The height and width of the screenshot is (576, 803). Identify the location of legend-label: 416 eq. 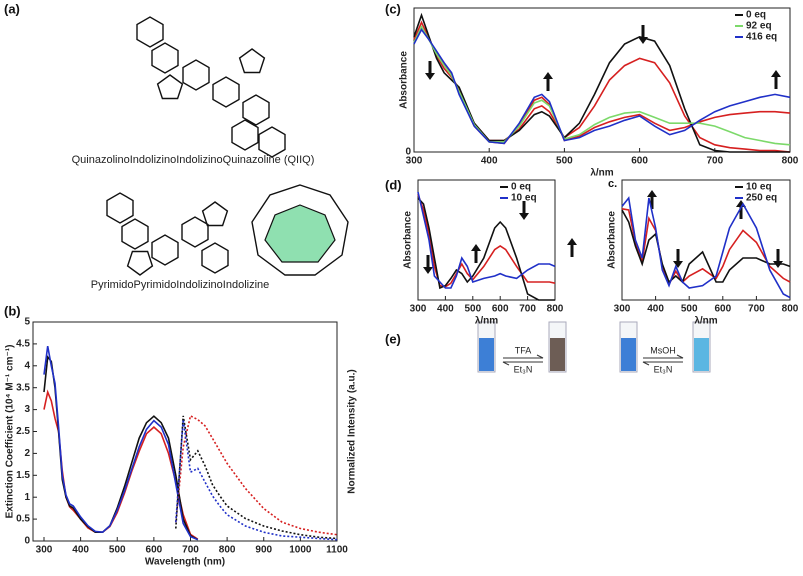
(761, 37).